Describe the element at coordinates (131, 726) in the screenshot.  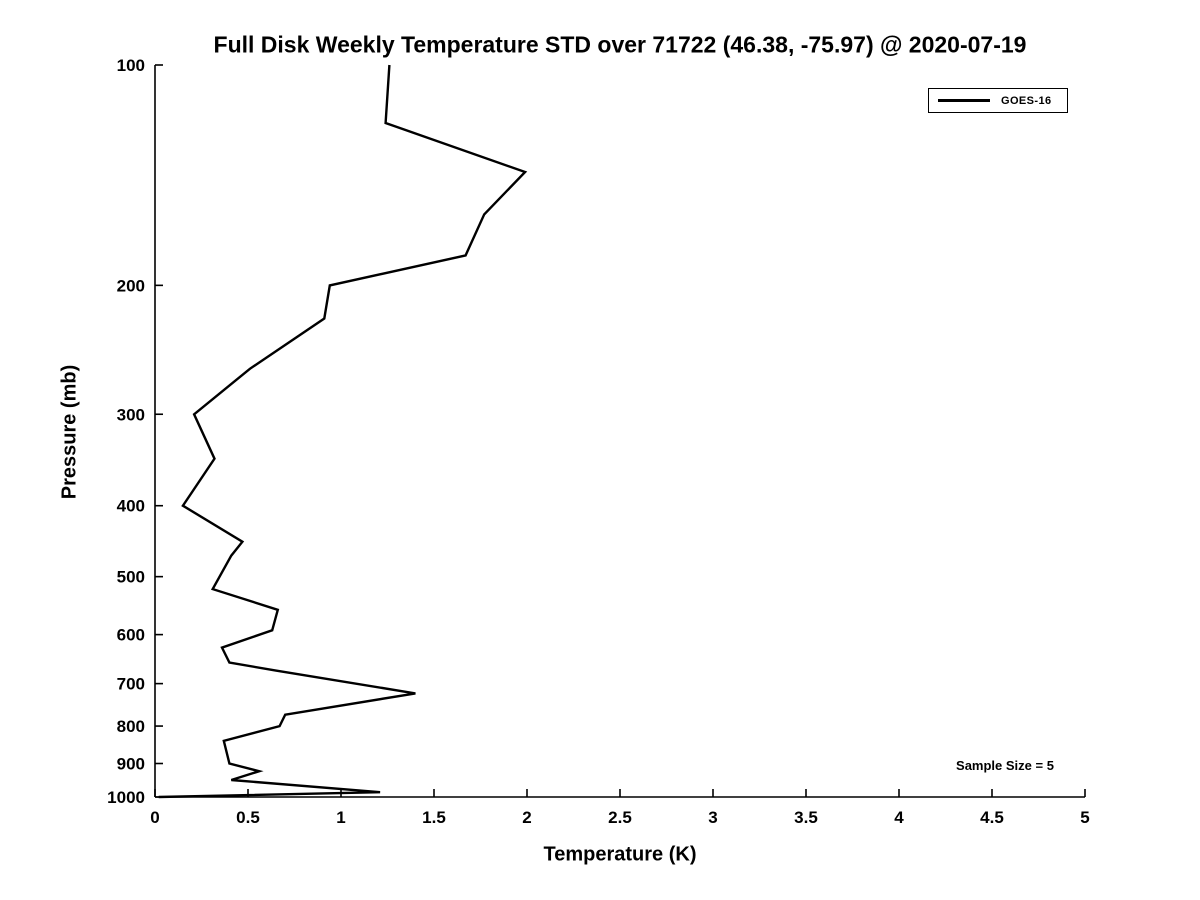
I see `y-tick-label: 800` at that location.